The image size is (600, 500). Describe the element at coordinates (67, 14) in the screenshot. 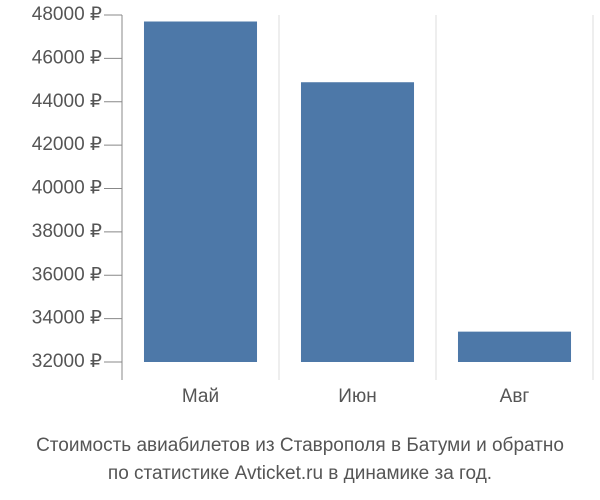

I see `y-tick-label: 48000 ₽` at that location.